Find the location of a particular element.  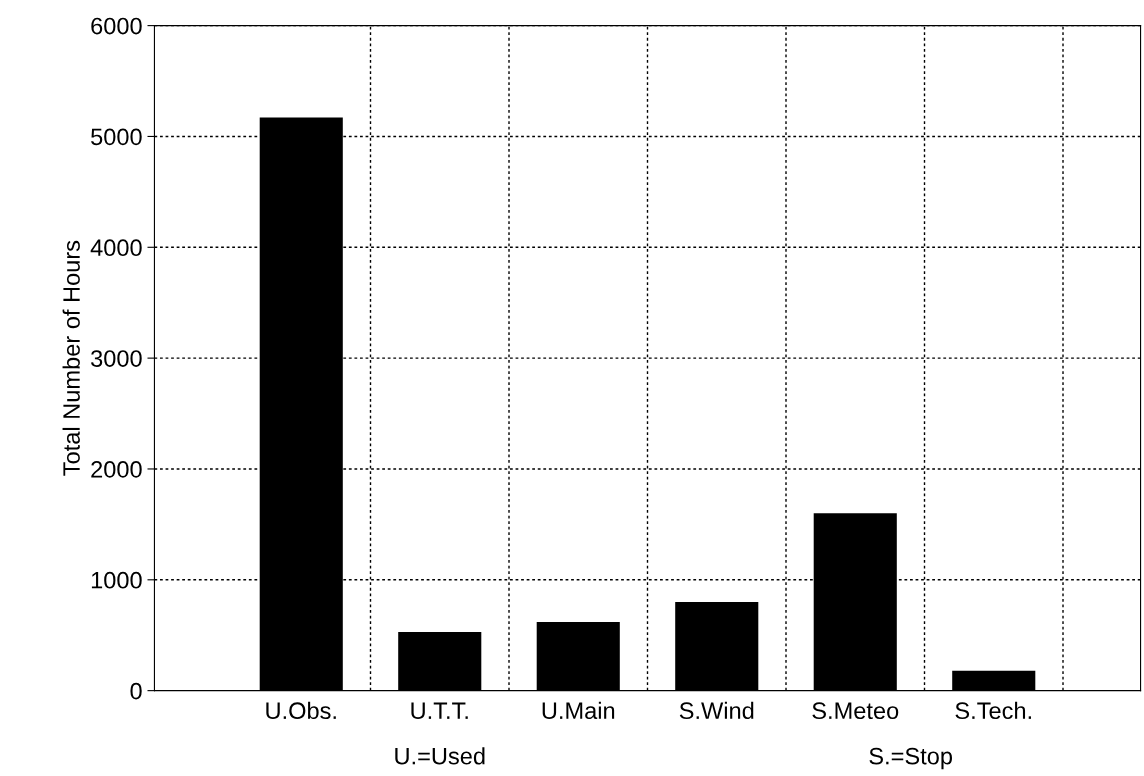

y-tick-label: 2000 is located at coordinates (116, 469).